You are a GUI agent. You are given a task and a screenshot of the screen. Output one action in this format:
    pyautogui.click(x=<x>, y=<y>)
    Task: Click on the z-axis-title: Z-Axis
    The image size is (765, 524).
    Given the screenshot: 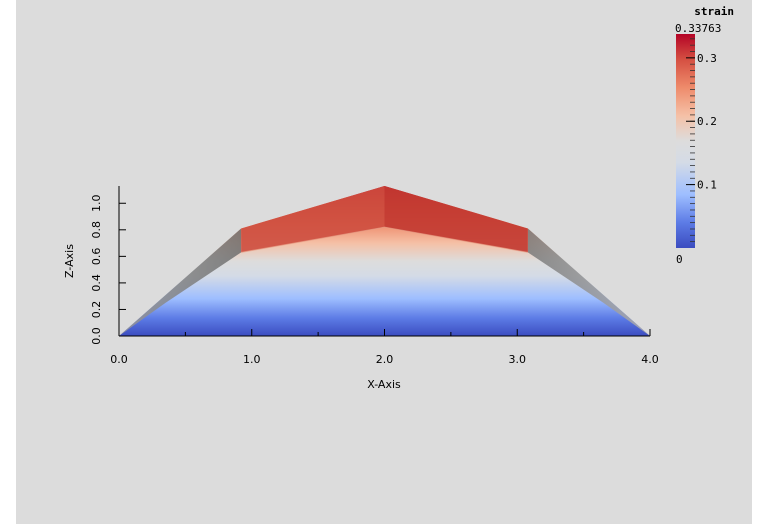 What is the action you would take?
    pyautogui.click(x=69, y=261)
    